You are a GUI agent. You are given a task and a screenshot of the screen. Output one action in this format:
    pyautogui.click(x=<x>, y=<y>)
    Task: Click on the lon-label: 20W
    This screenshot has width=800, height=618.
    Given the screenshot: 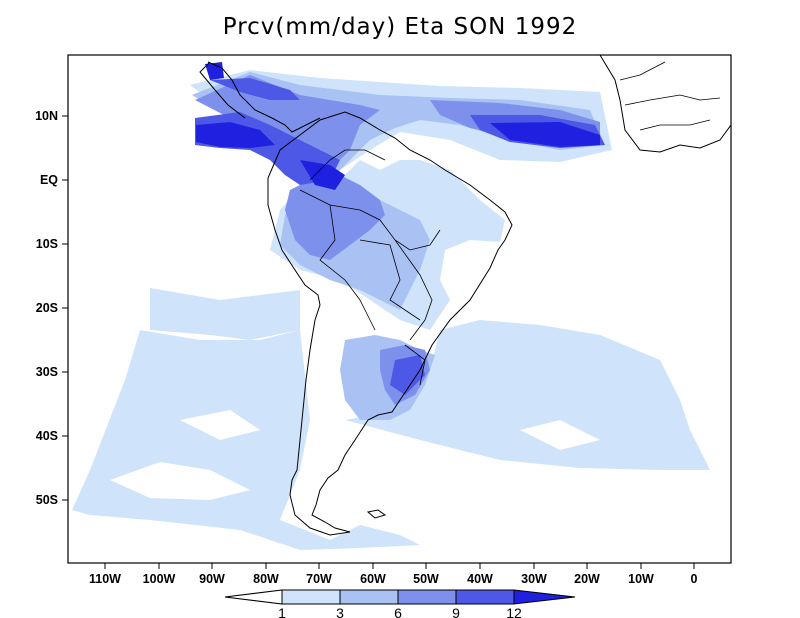 What is the action you would take?
    pyautogui.click(x=587, y=579)
    